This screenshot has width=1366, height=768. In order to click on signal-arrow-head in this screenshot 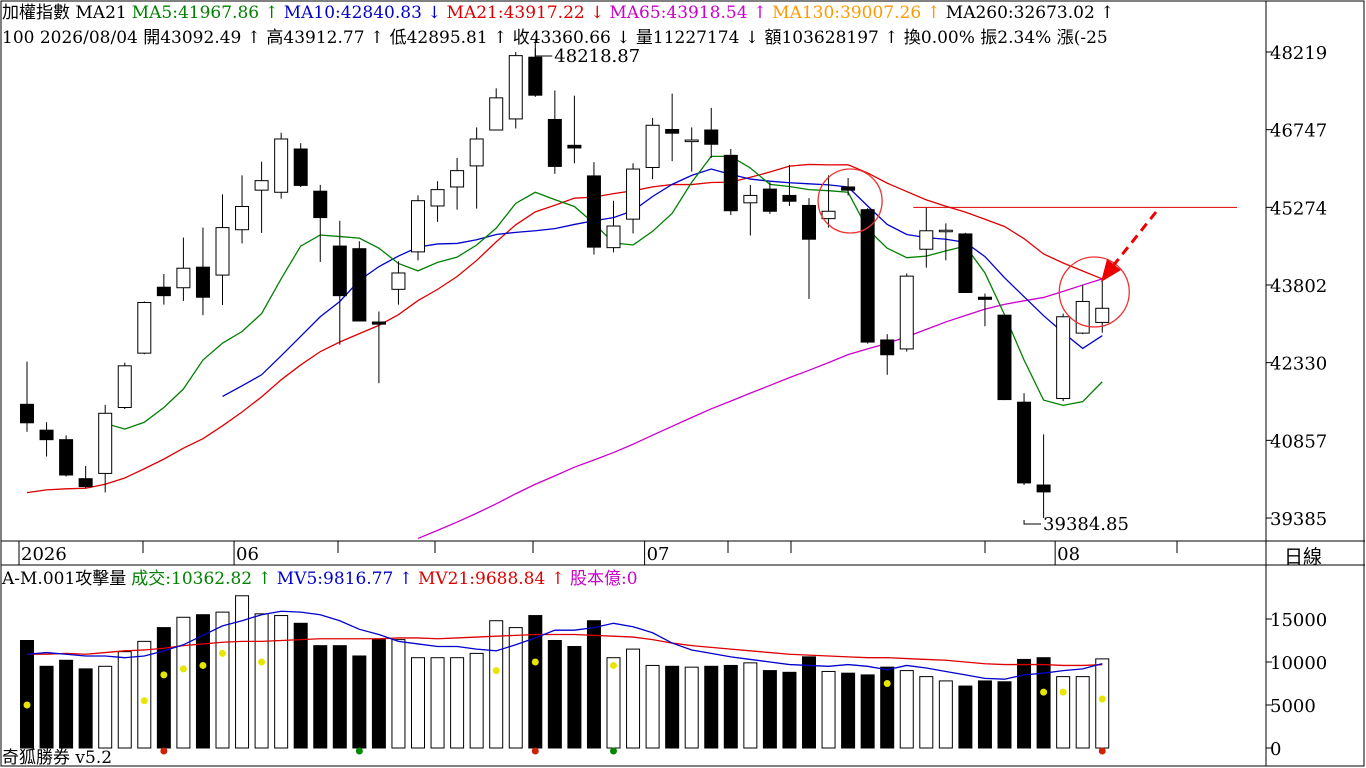, I will do `click(1111, 270)`.